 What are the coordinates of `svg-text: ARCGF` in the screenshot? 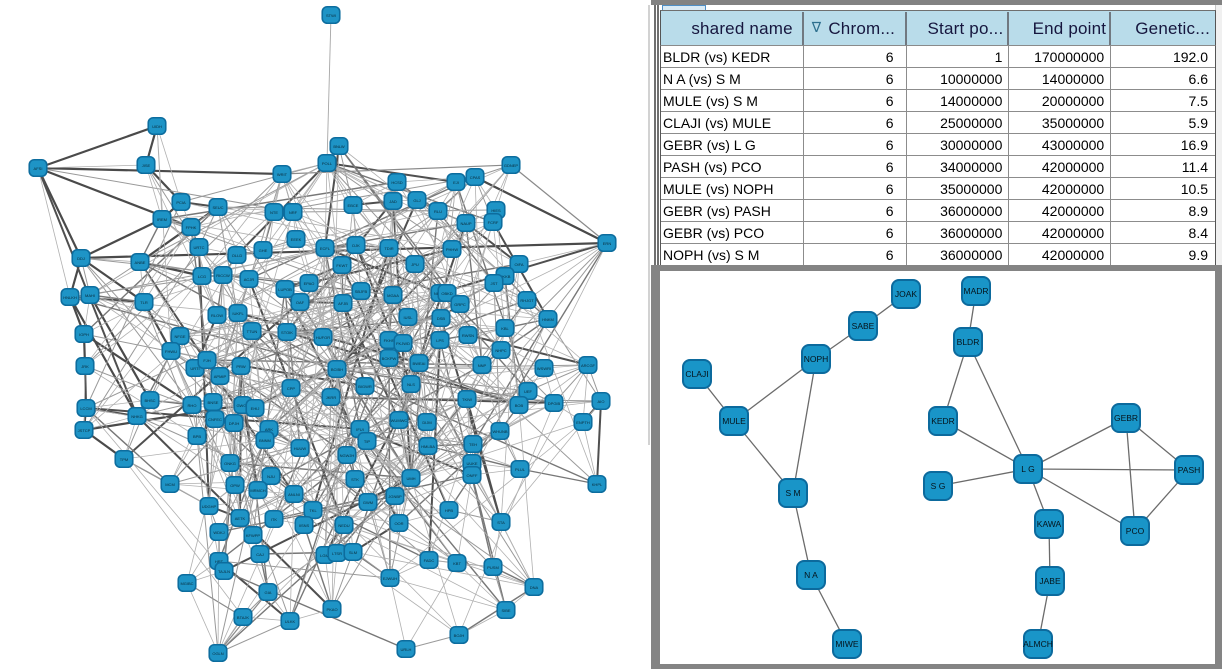 It's located at (588, 365).